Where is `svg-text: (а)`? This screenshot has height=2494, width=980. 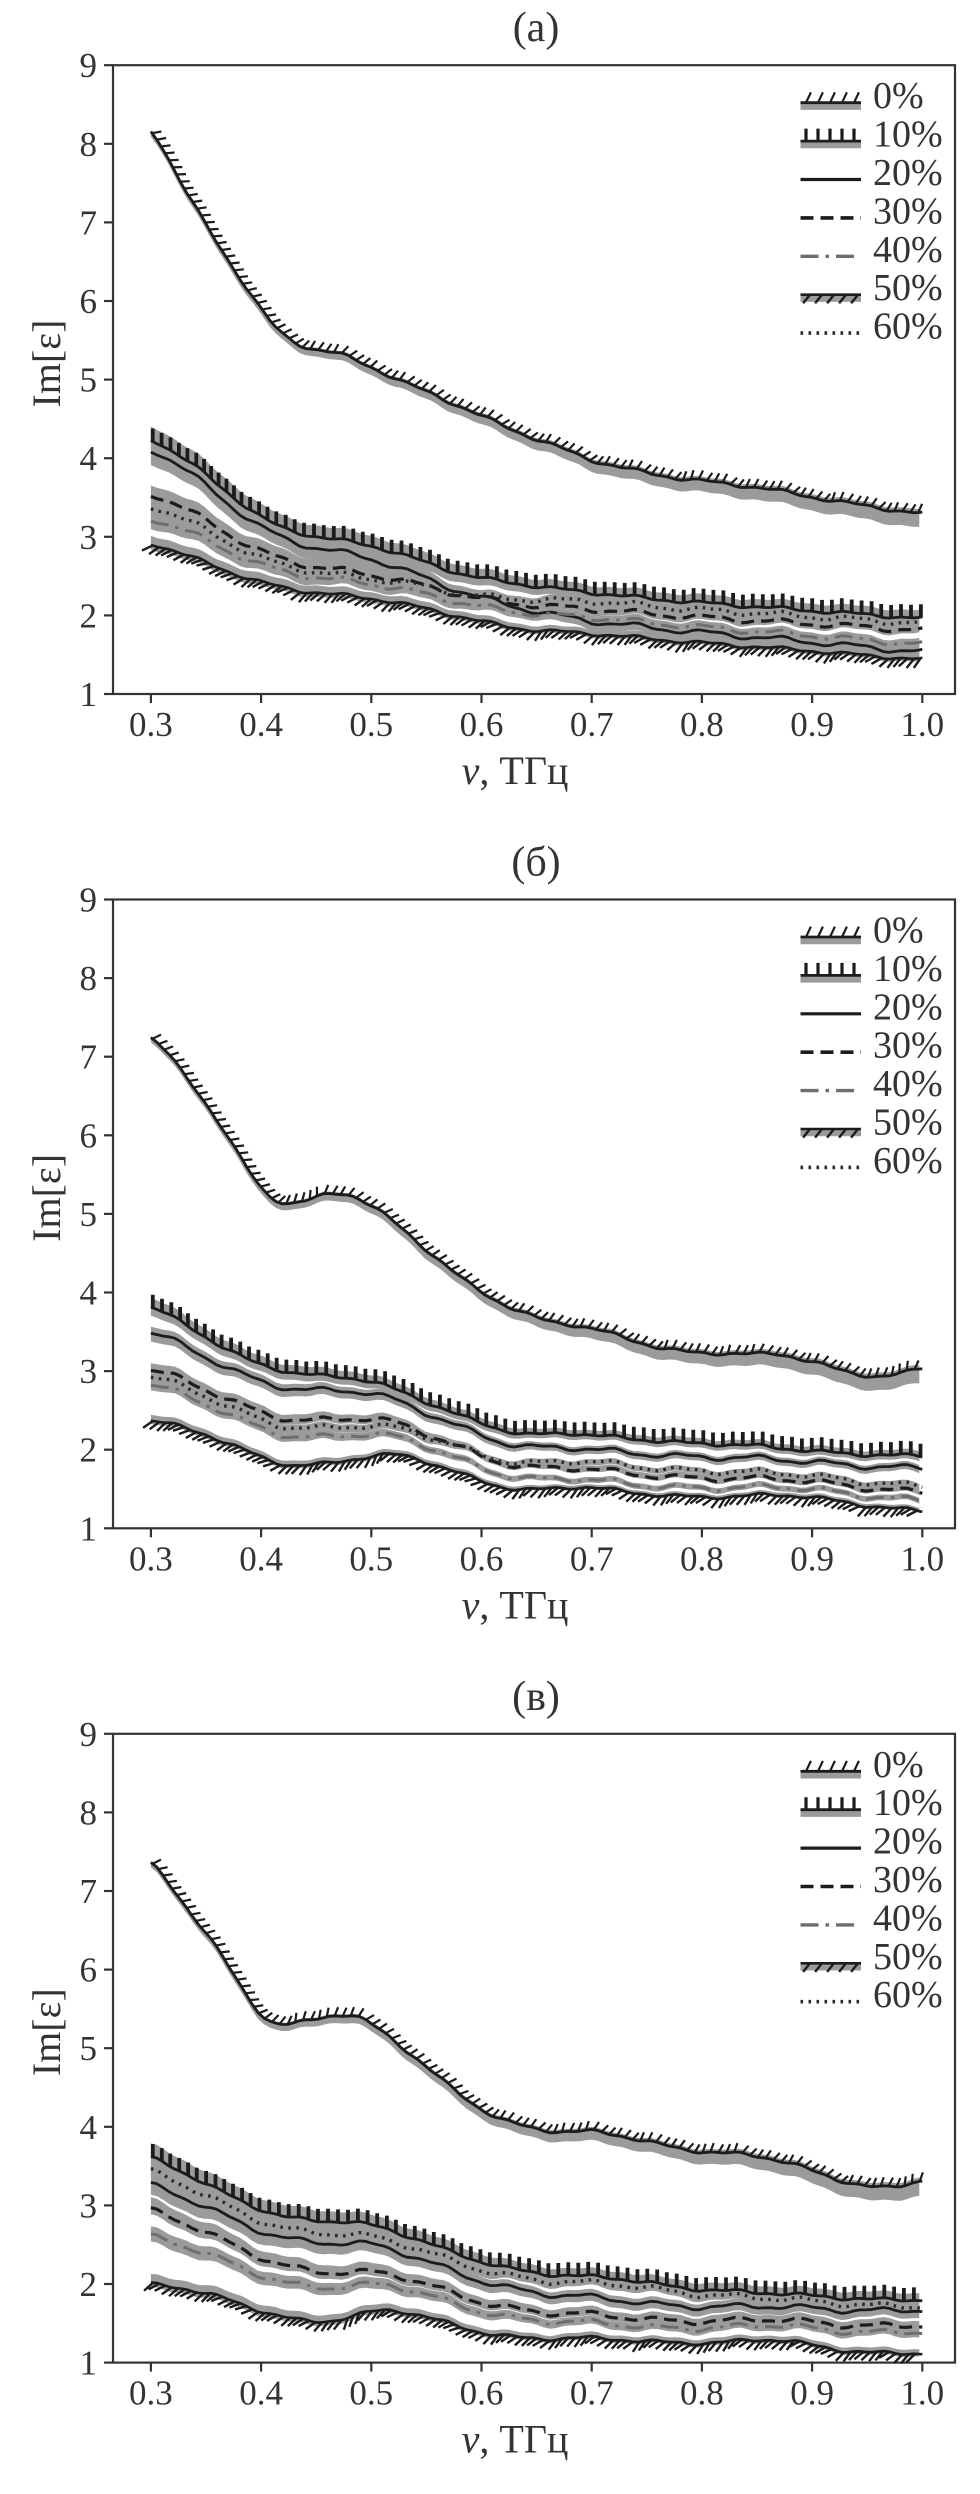 svg-text: (а) is located at coordinates (536, 28).